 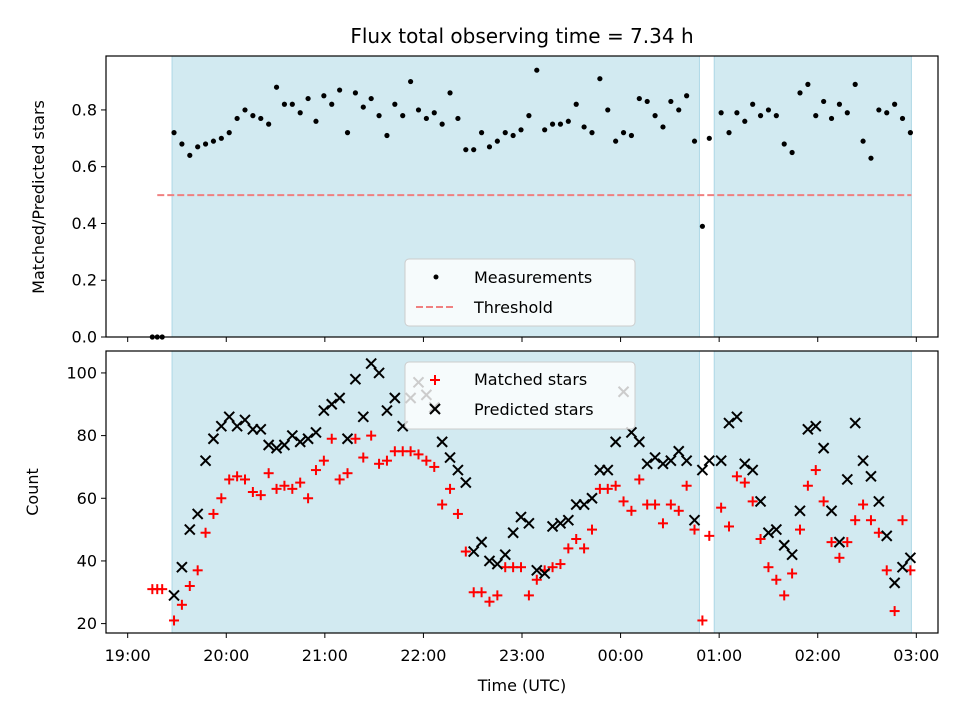 I want to click on bottom-y-ticks: 20 40 60 80 100, so click(x=86, y=498).